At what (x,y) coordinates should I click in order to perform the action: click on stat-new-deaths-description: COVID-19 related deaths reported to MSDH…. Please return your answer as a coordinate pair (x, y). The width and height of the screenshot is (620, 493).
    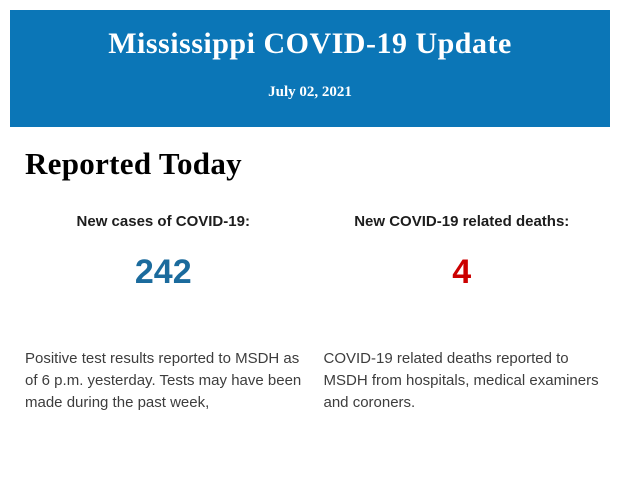
    Looking at the image, I should click on (461, 380).